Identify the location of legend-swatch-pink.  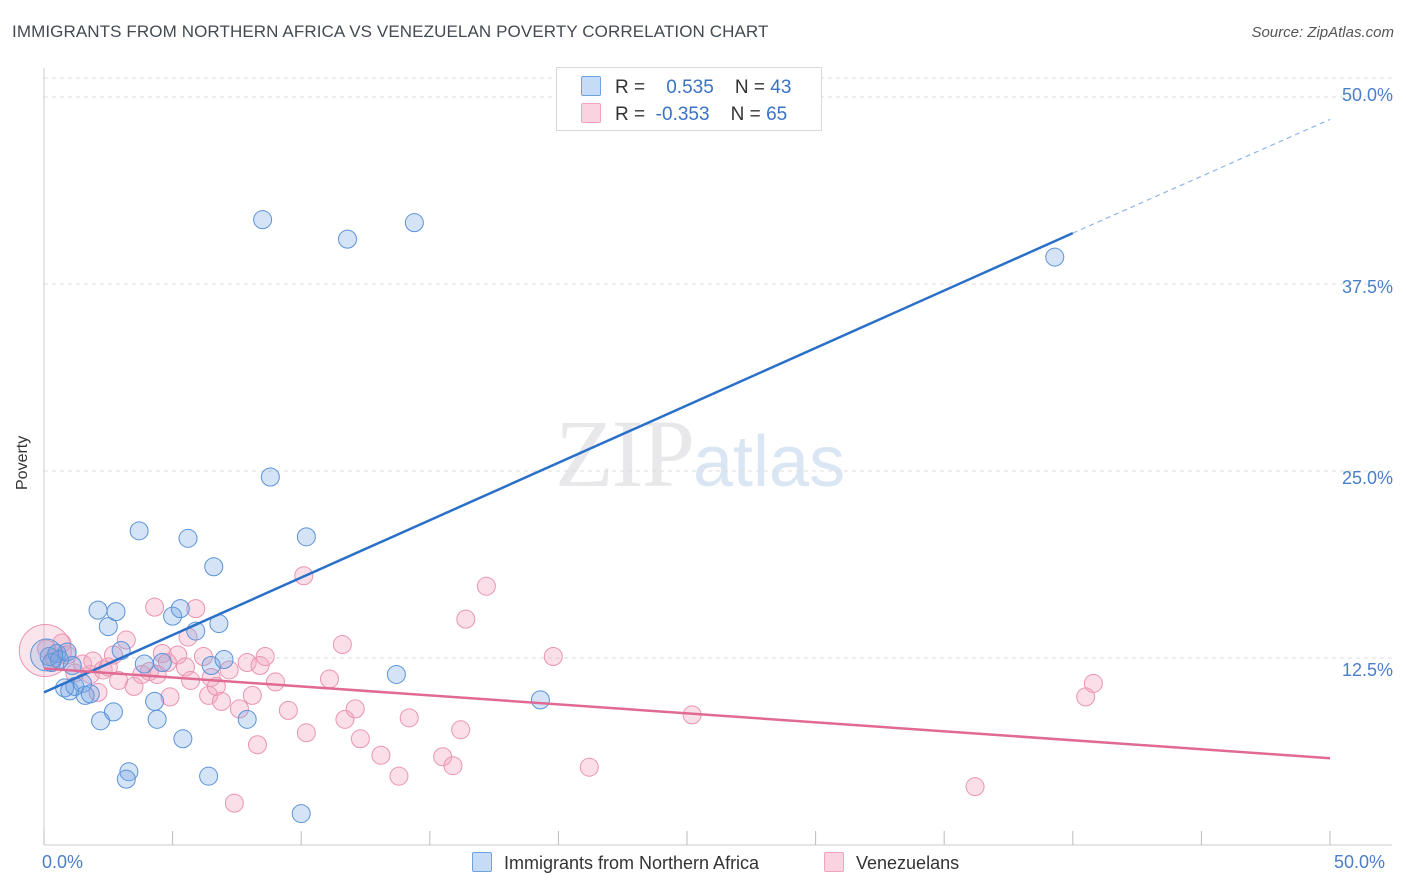
(591, 113).